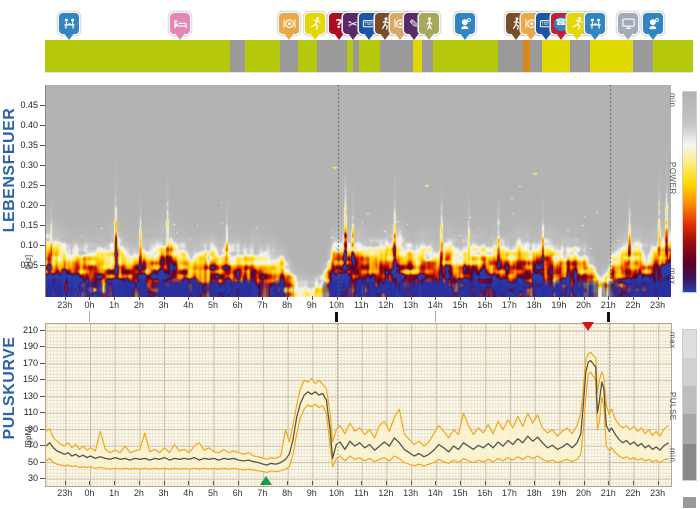  What do you see at coordinates (138, 305) in the screenshot?
I see `hour-label: 2h` at bounding box center [138, 305].